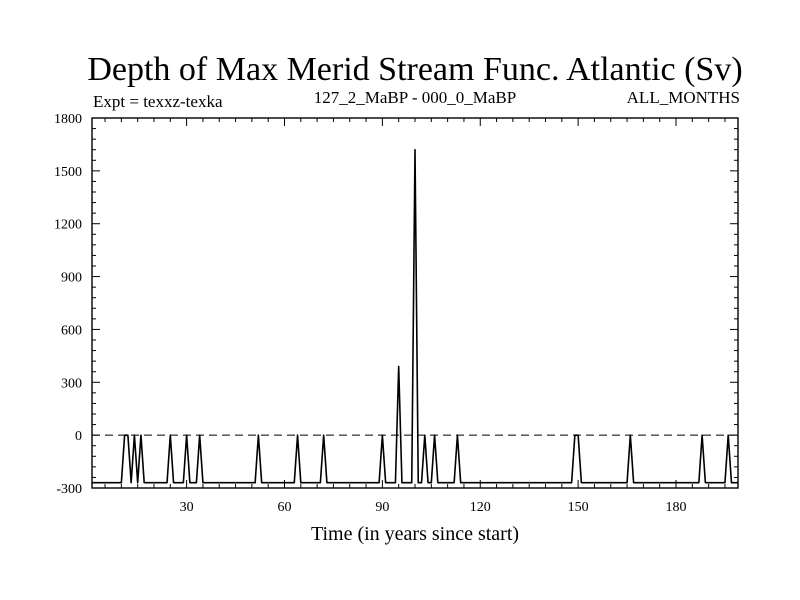 The height and width of the screenshot is (600, 800). I want to click on chart-subtitle-left: Expt = texxz-texka, so click(158, 101).